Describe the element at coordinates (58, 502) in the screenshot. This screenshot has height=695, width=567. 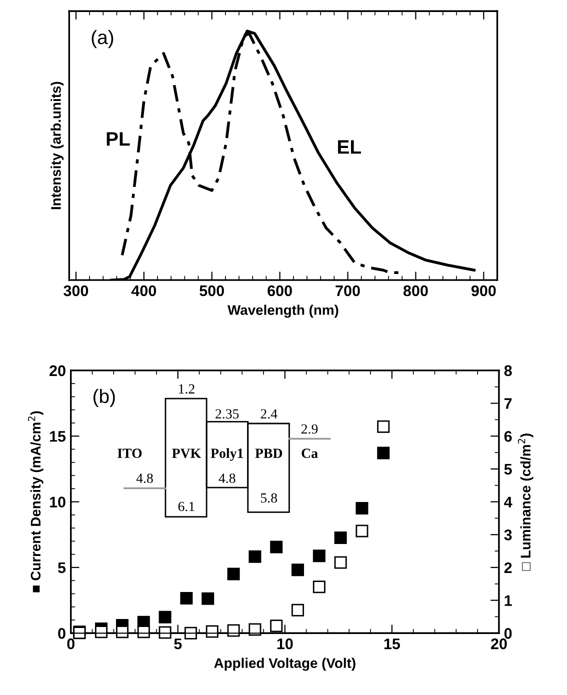
I see `y-tick-label: 10` at that location.